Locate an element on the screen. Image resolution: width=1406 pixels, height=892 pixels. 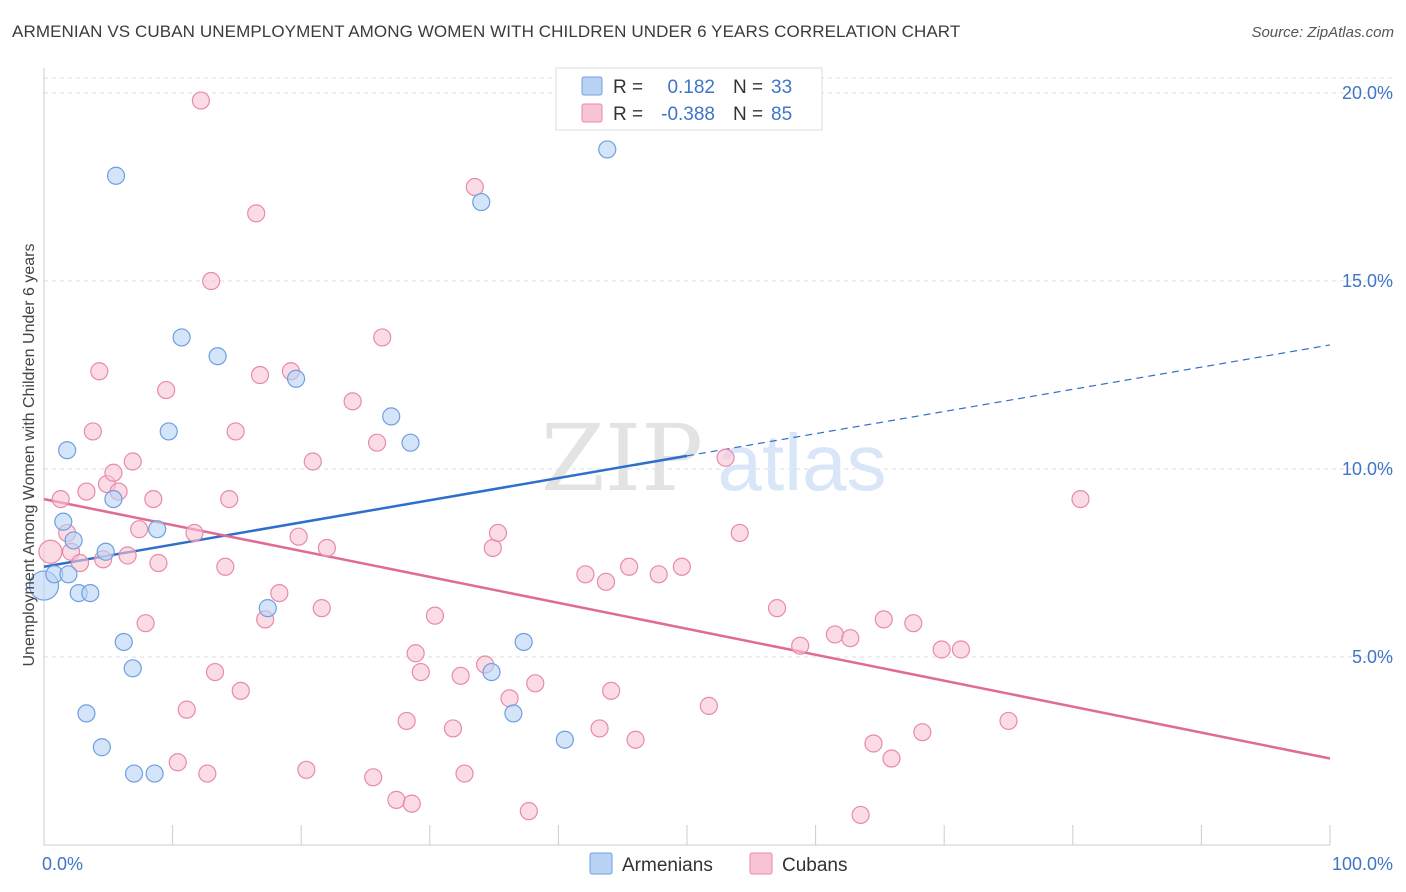
x-tick-label: 100.0% is located at coordinates (1362, 864).